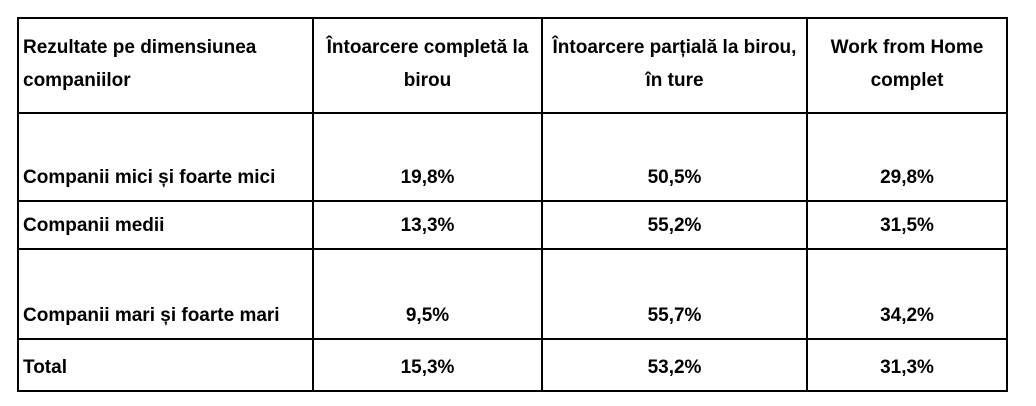 Image resolution: width=1036 pixels, height=406 pixels. Describe the element at coordinates (427, 225) in the screenshot. I see `value-cell: 13,3%` at that location.